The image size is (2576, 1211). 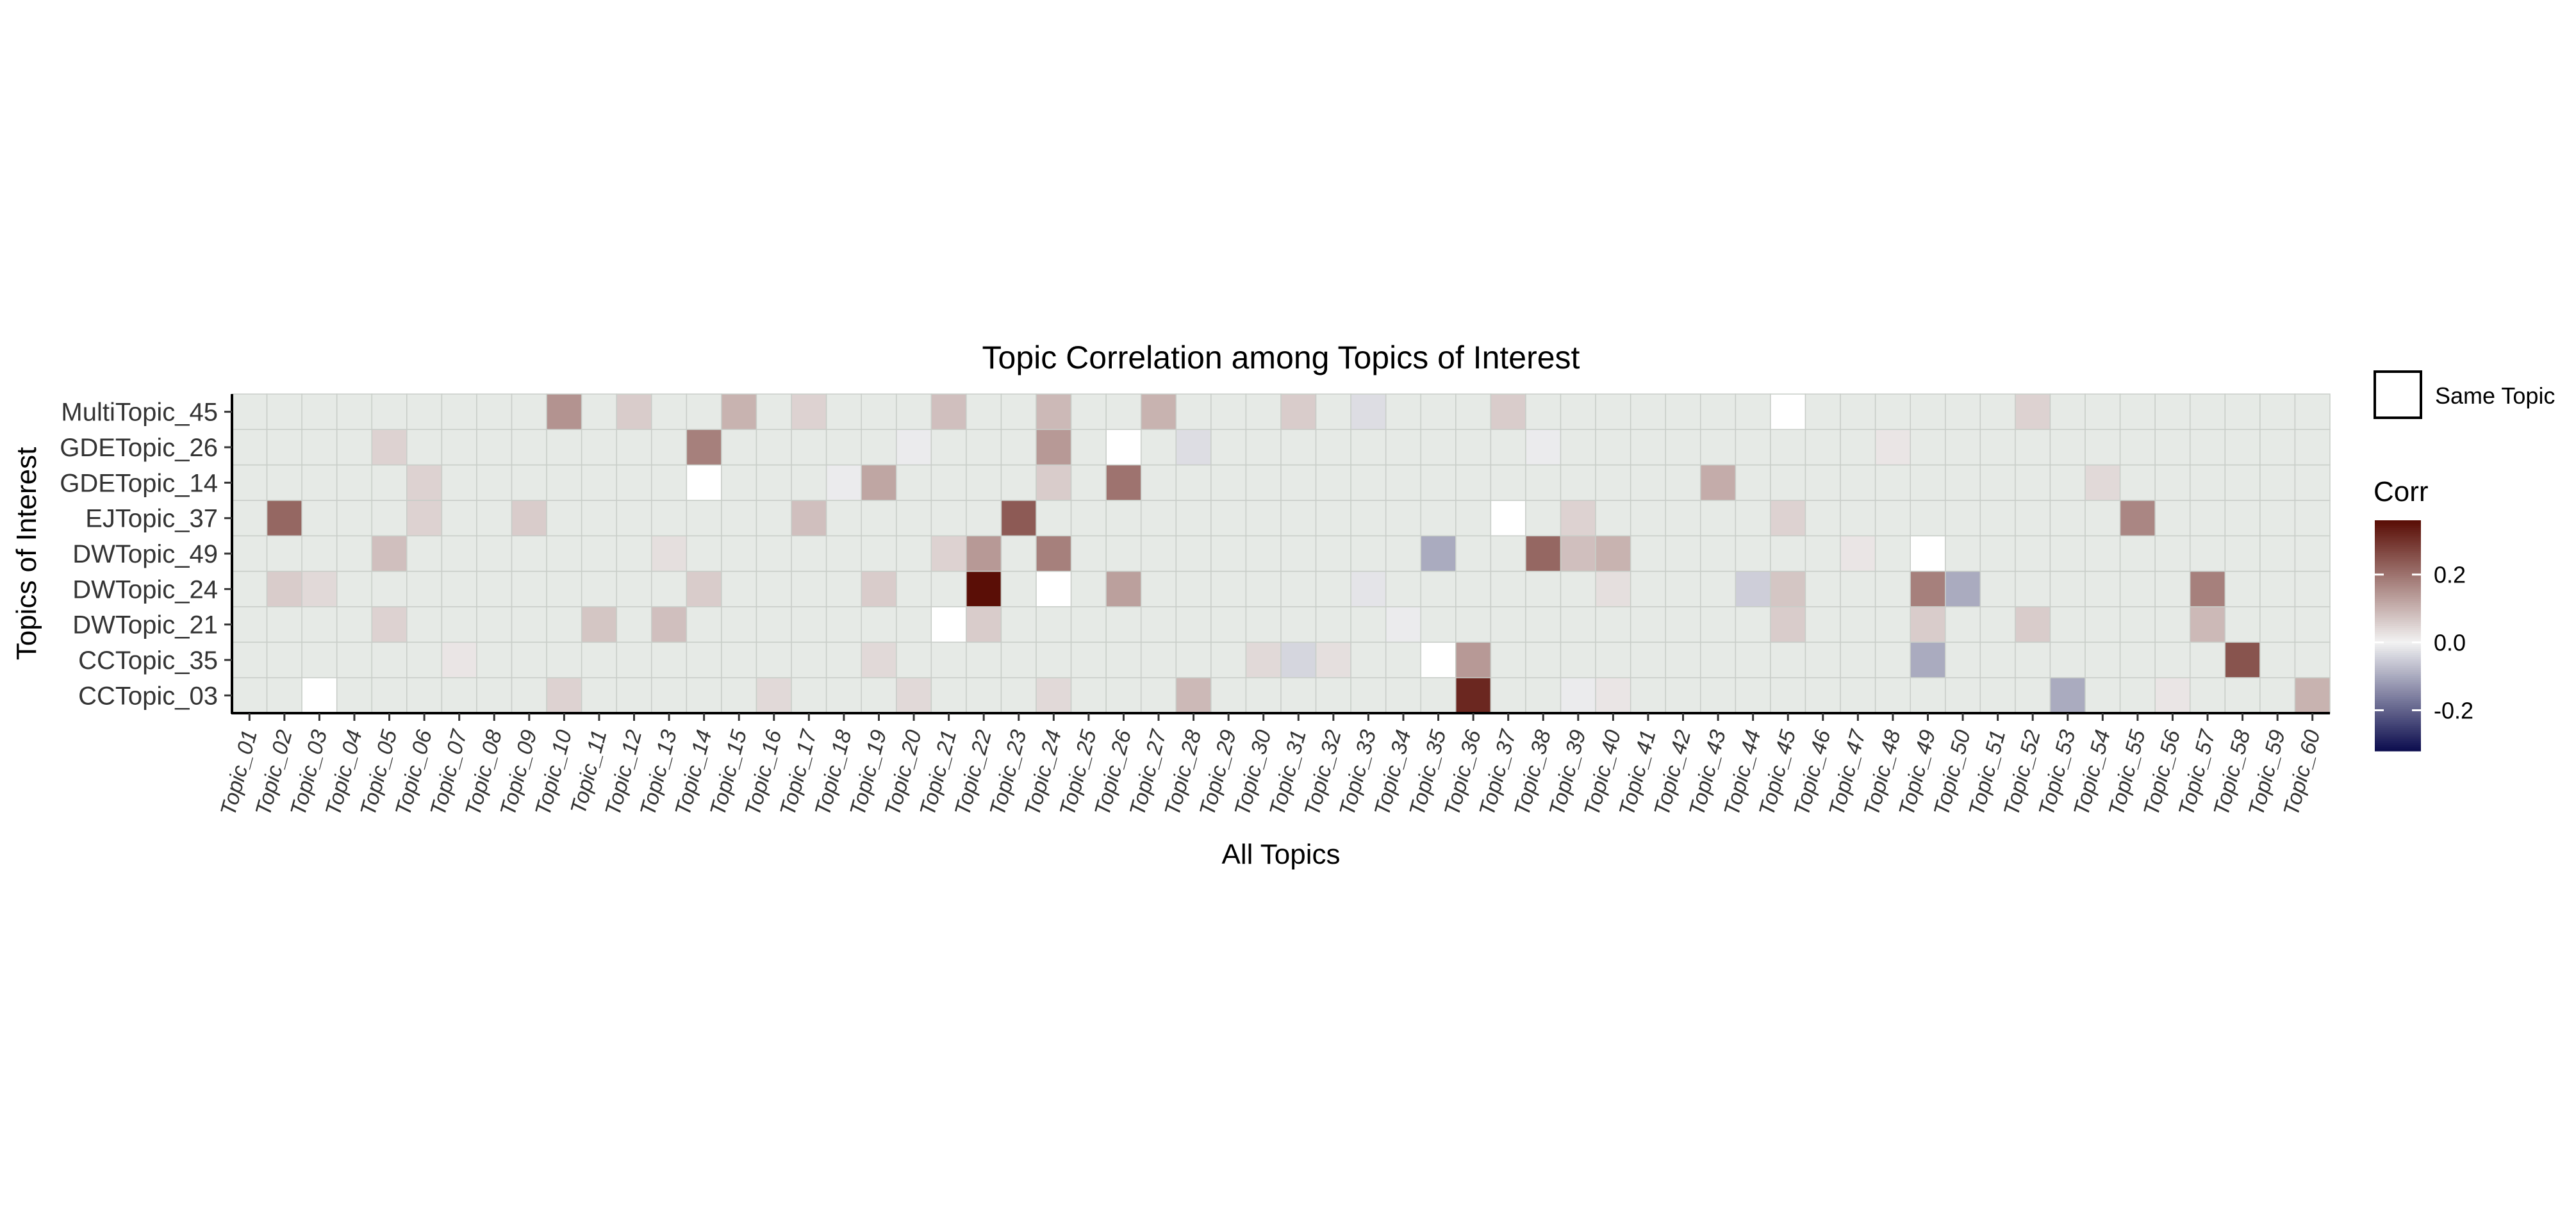 What do you see at coordinates (145, 554) in the screenshot?
I see `y-tick-label: DWTopic_49` at bounding box center [145, 554].